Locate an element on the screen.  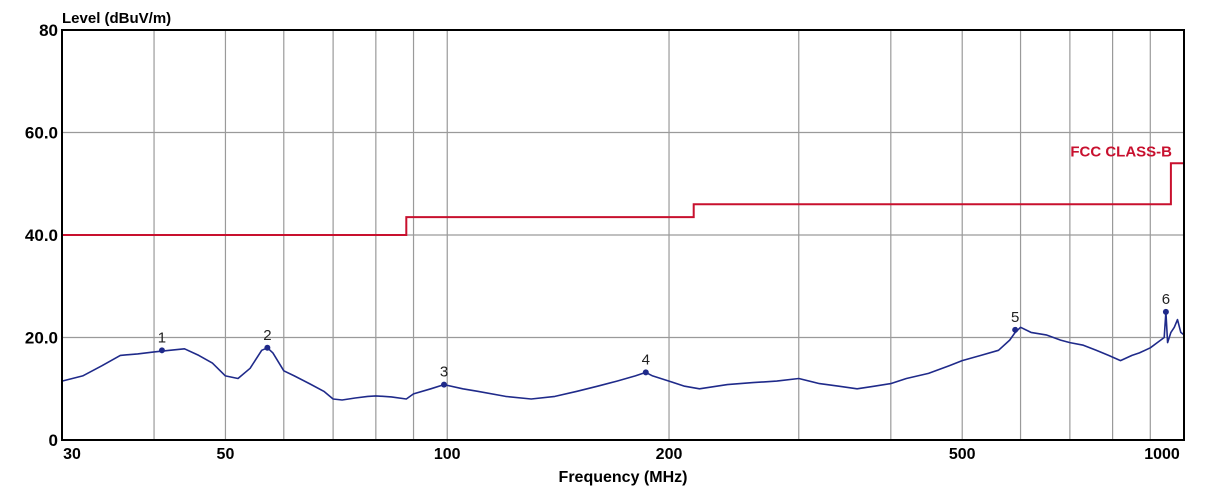
y-tick-label: 40.0 is located at coordinates (41, 235).